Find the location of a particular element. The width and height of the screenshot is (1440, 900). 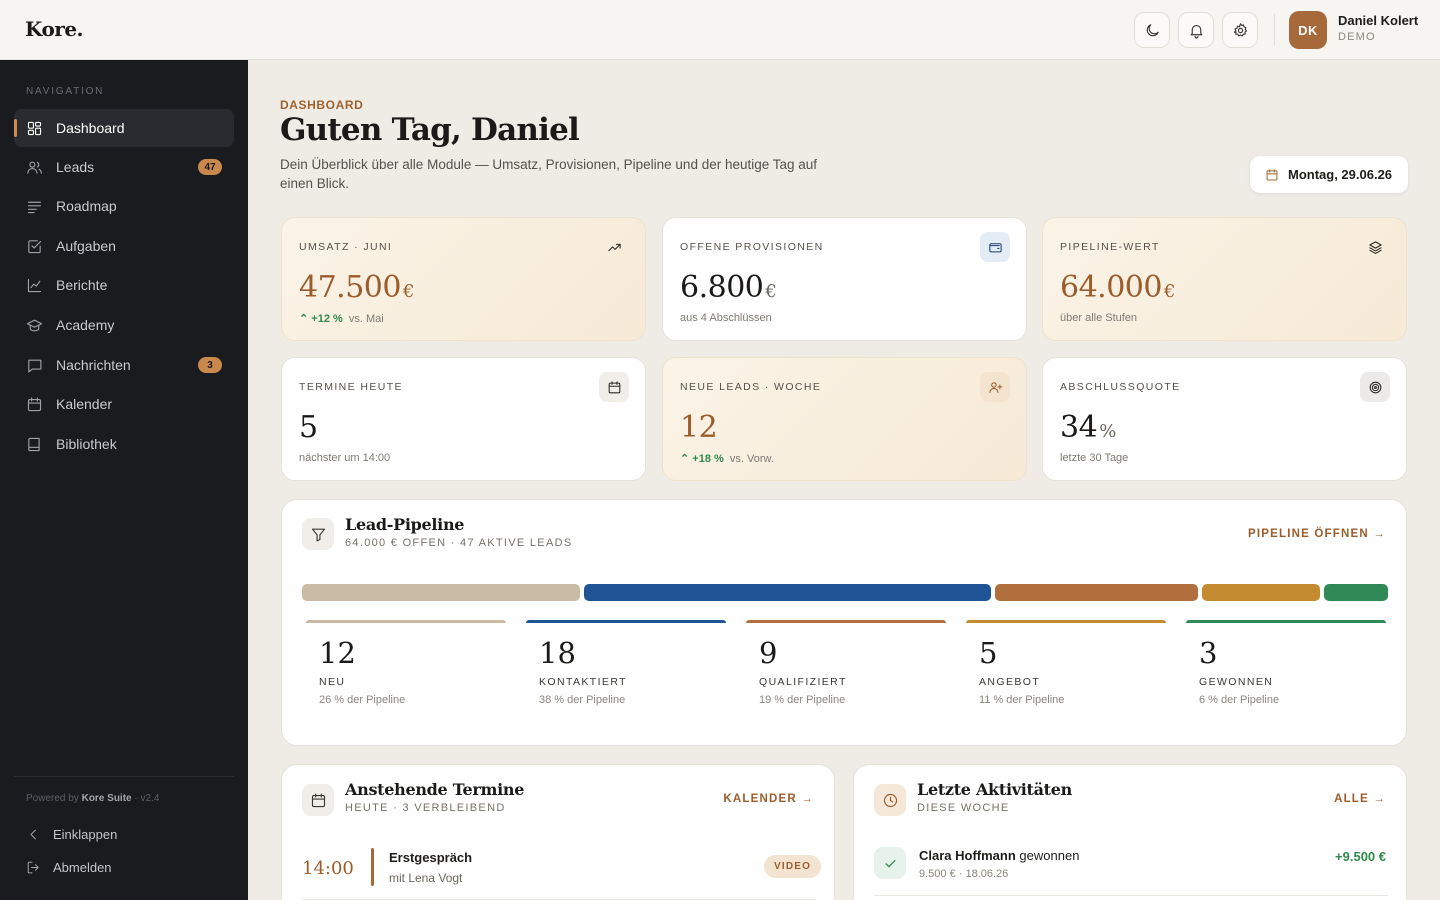

stage-gewonnen: 3 GEWONNEN 6 % der Pipeline is located at coordinates (1286, 675).